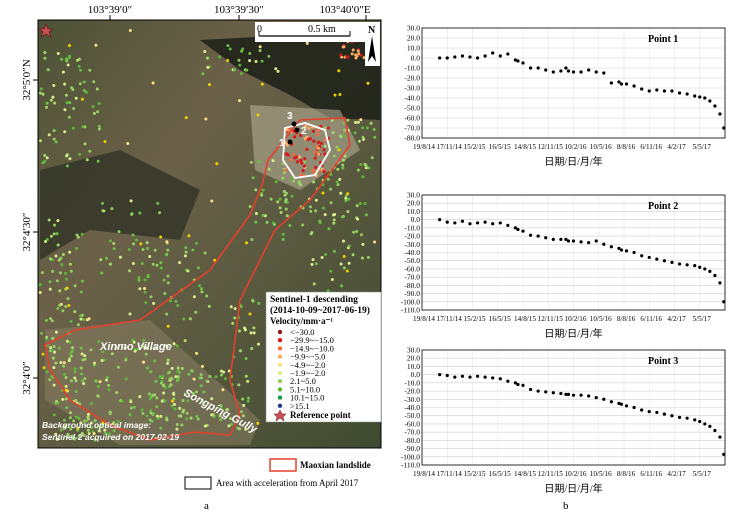  What do you see at coordinates (287, 483) in the screenshot?
I see `legend-accel-label: Area with acceleration from April 2017` at bounding box center [287, 483].